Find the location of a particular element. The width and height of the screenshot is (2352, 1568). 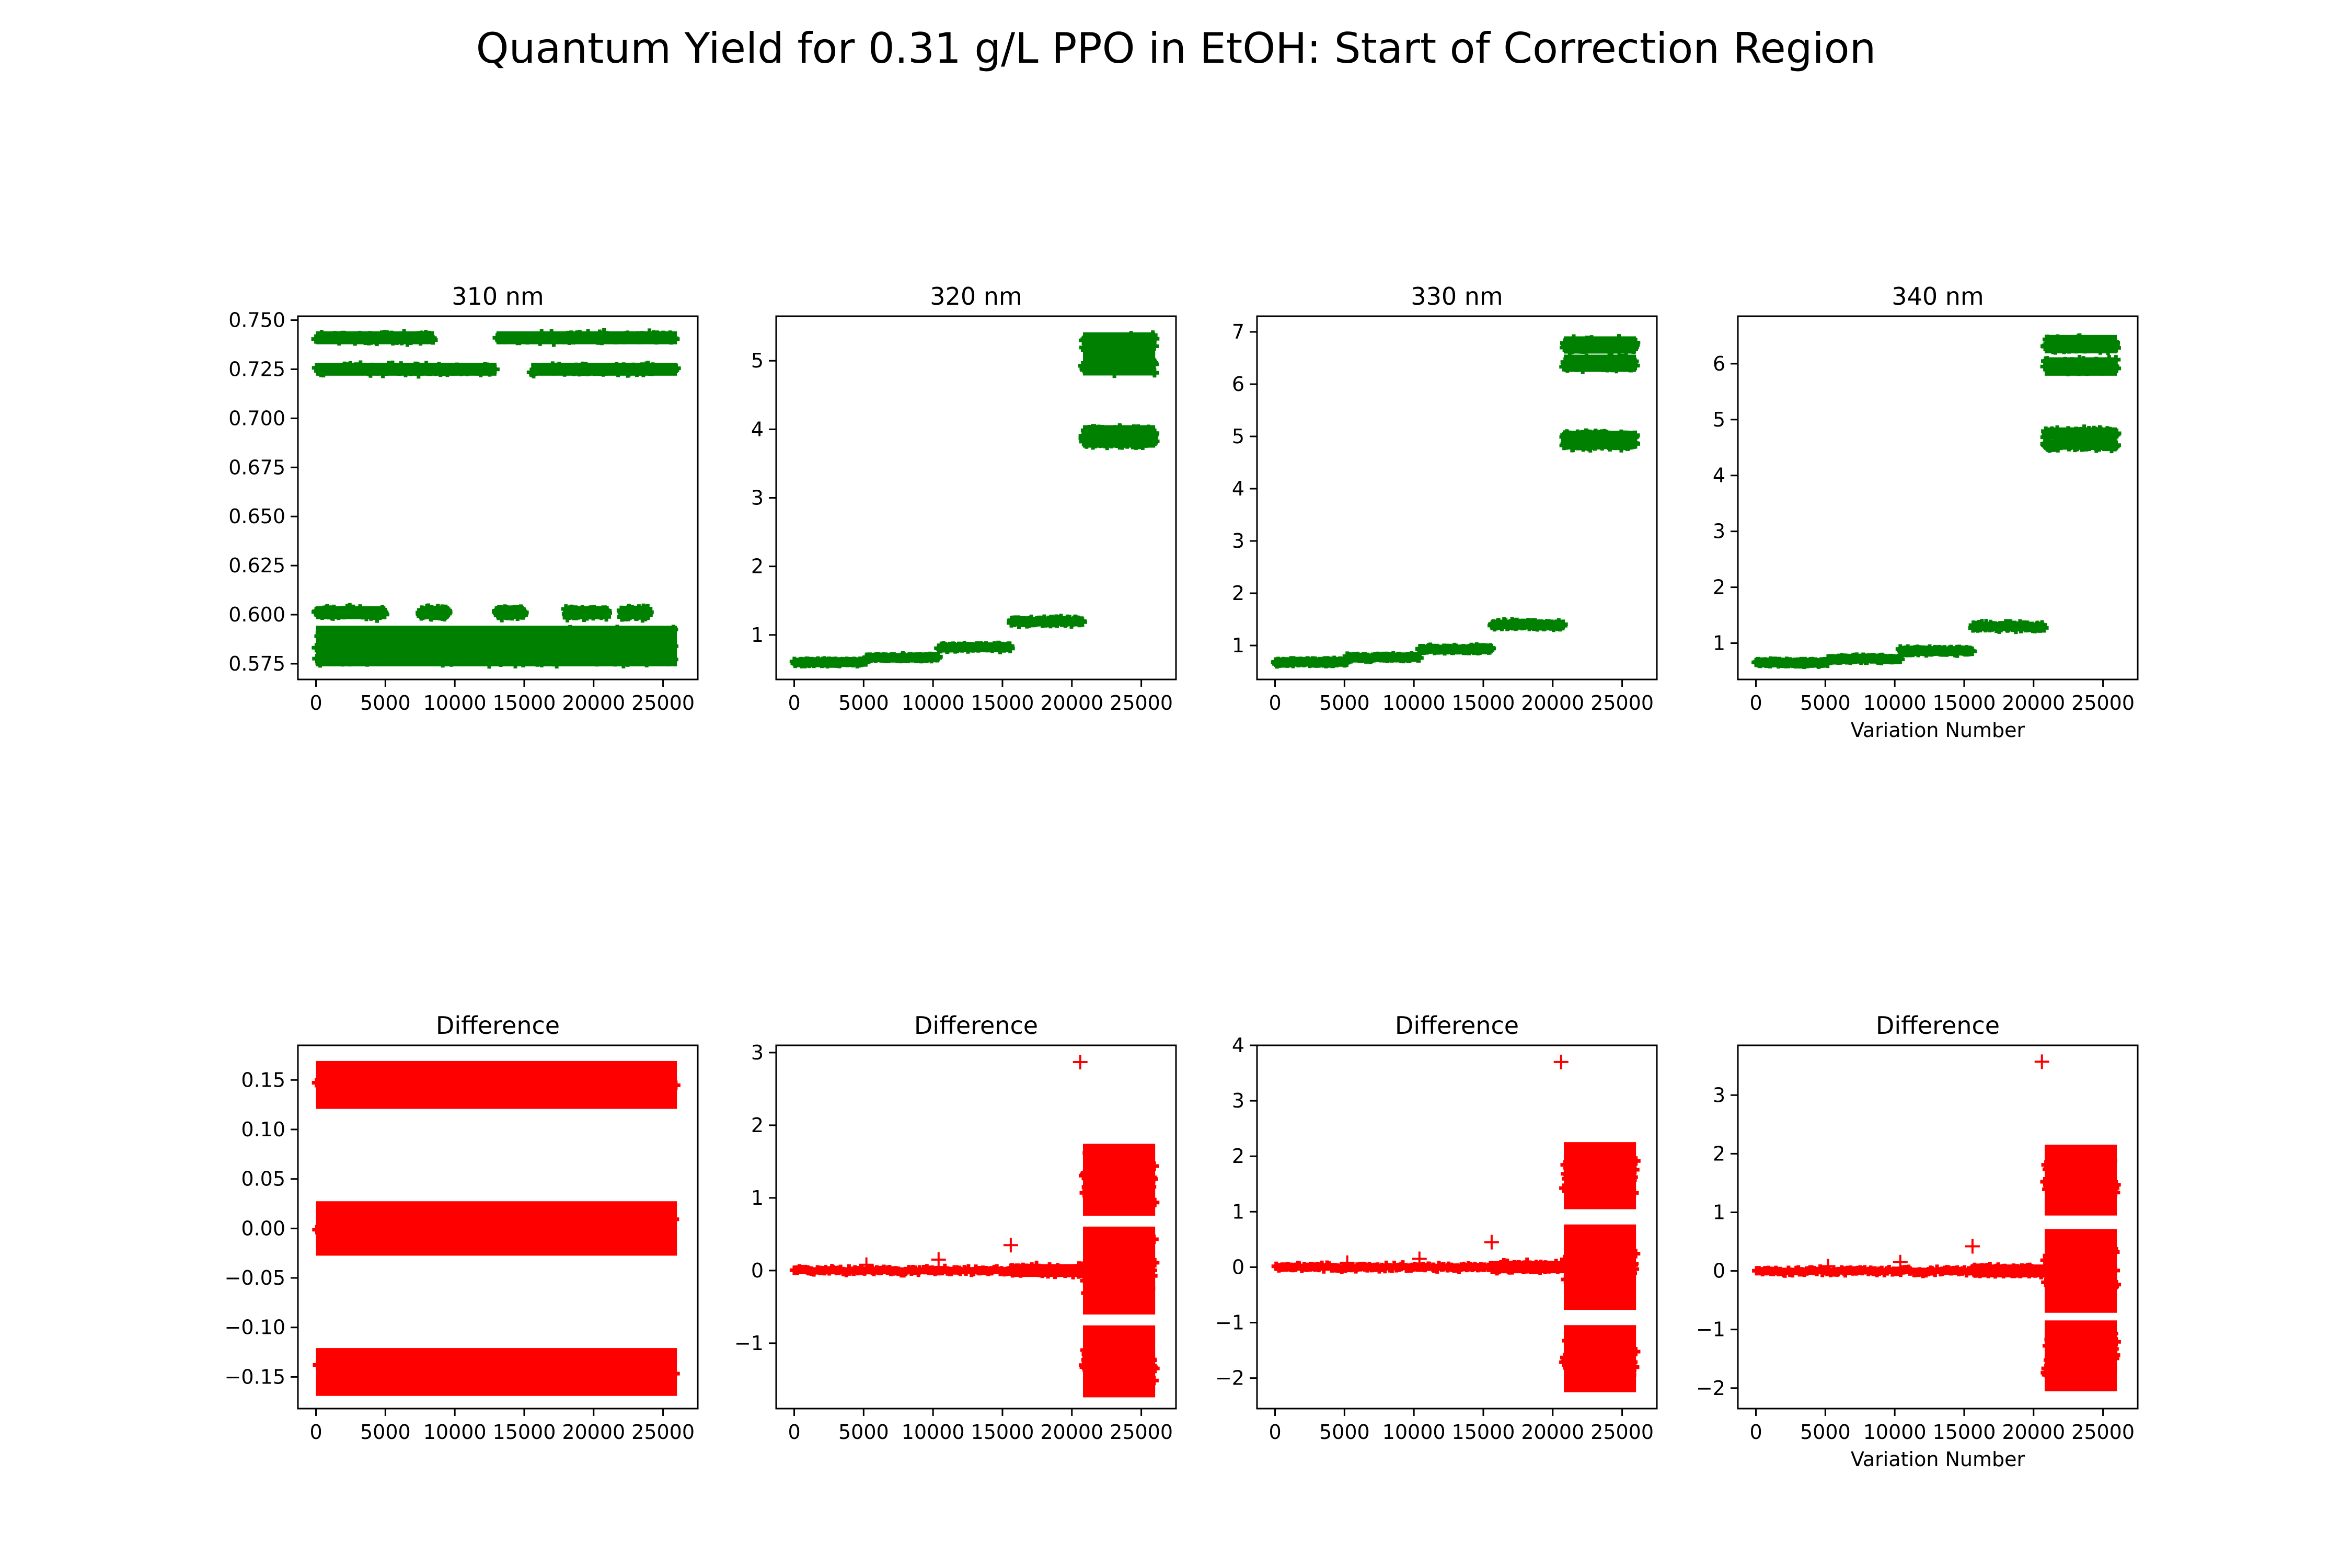

y-tick-label: 6 is located at coordinates (1238, 384).